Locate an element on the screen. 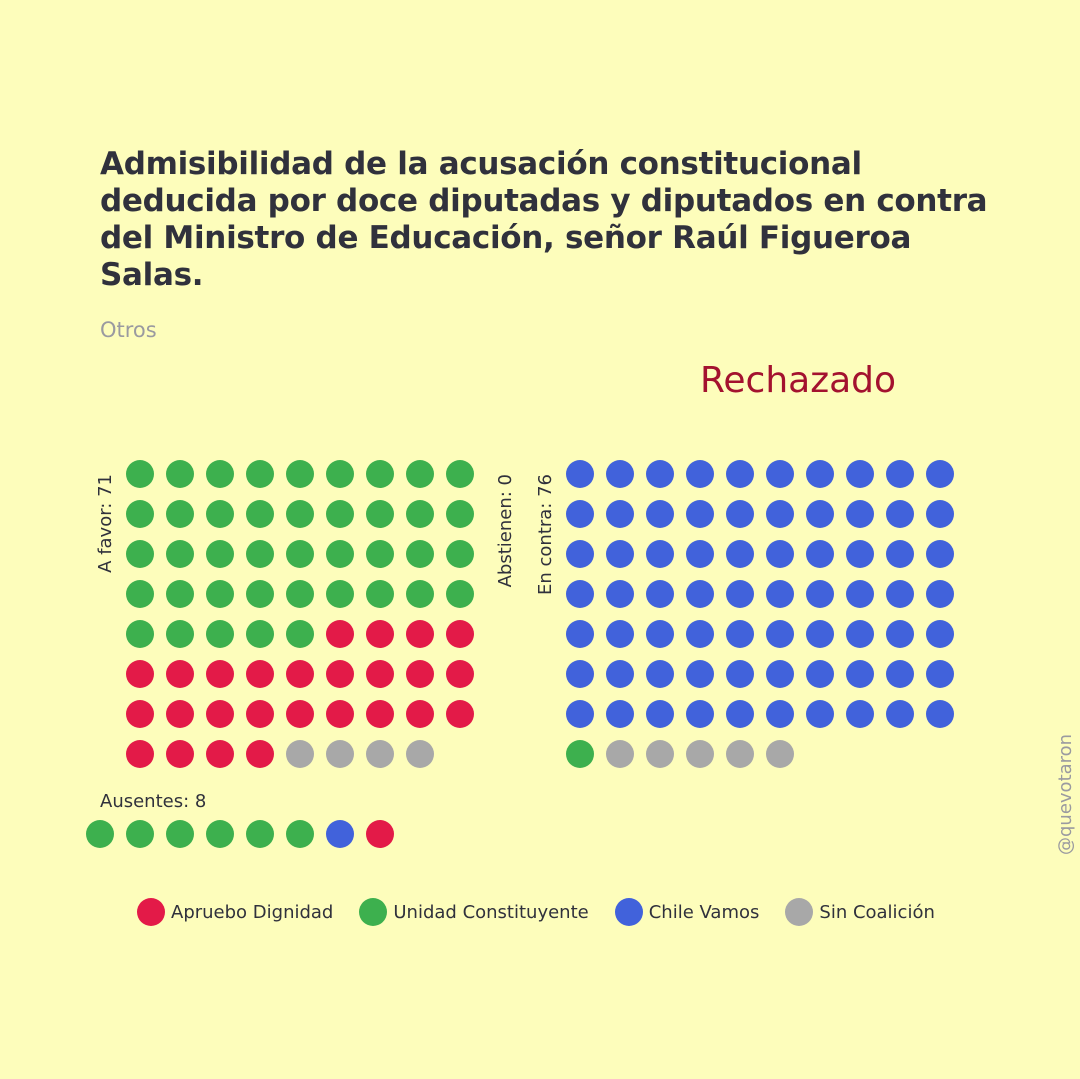  group-label-1: Abstienen: 0 is located at coordinates (505, 530).